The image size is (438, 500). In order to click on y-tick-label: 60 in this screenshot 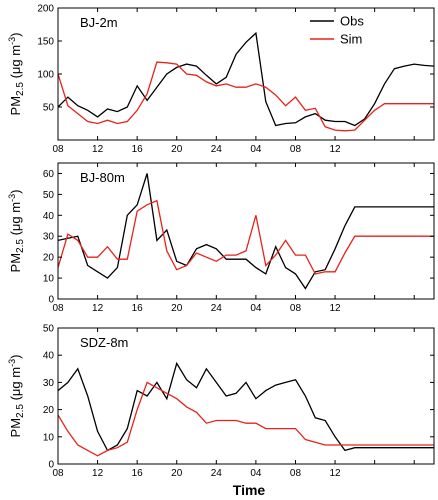, I will do `click(49, 174)`.